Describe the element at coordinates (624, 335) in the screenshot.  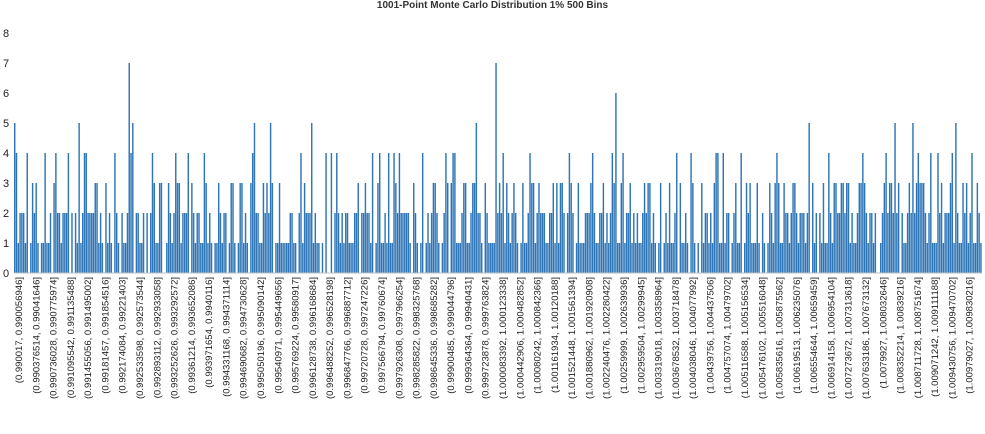
I see `x-tick-label: (1.00259999, 1.002639936]` at that location.